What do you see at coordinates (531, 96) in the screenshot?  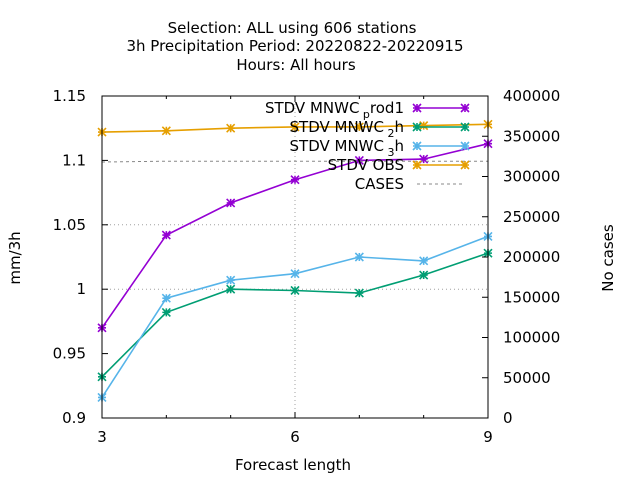 I see `y2-tick-label: 400000` at bounding box center [531, 96].